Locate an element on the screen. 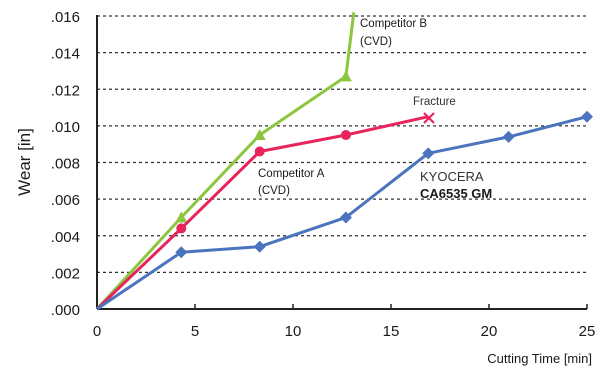 The image size is (598, 370). y-tick-label: .002 is located at coordinates (65, 273).